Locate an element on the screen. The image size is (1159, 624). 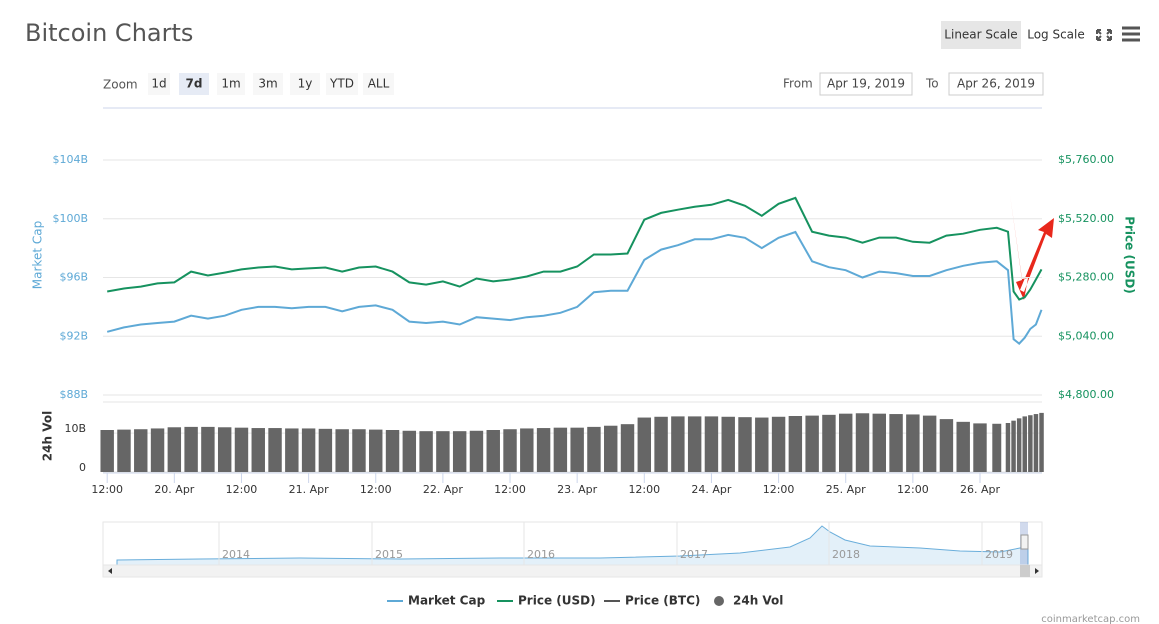
legend-label: 24h Vol is located at coordinates (758, 601).